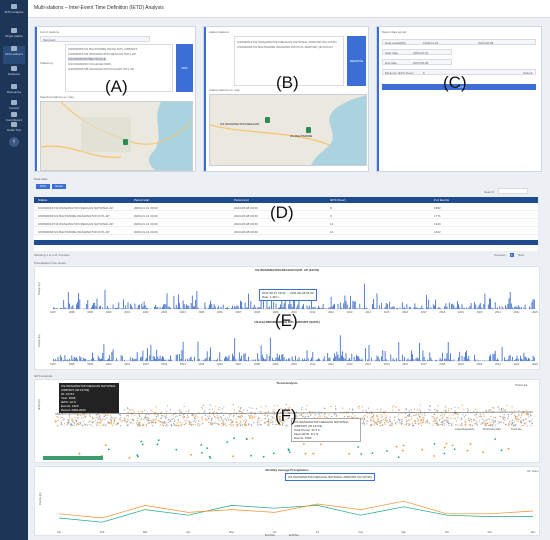  Describe the element at coordinates (14, 131) in the screenshot. I see `sidebar-item-tour: Guide Tour` at that location.